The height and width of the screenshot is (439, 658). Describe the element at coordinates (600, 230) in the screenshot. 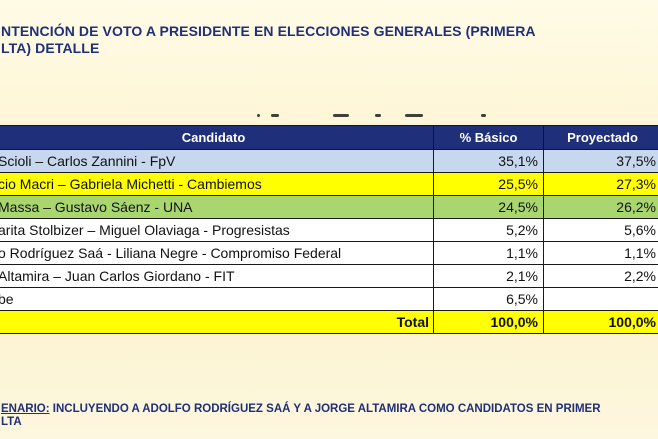

I see `cell-proyectado: 5,6%` at that location.